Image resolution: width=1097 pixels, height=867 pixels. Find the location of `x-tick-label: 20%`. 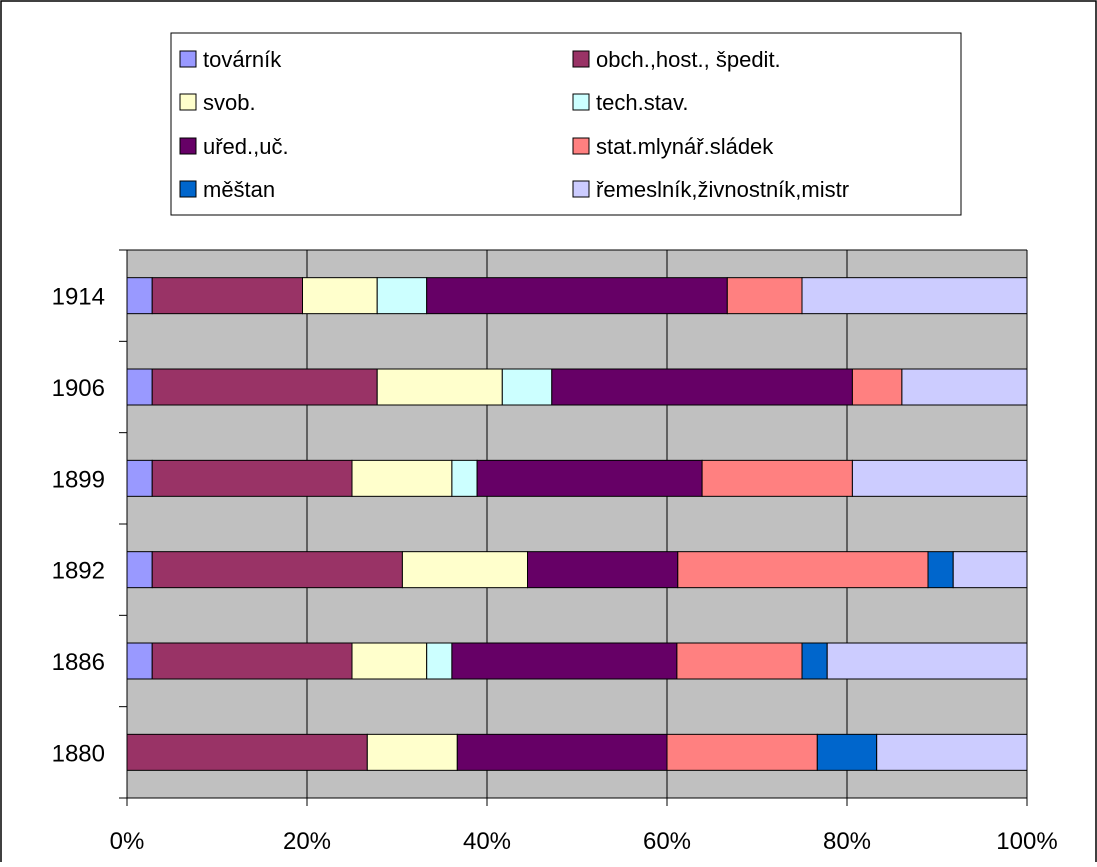

x-tick-label: 20% is located at coordinates (307, 841).